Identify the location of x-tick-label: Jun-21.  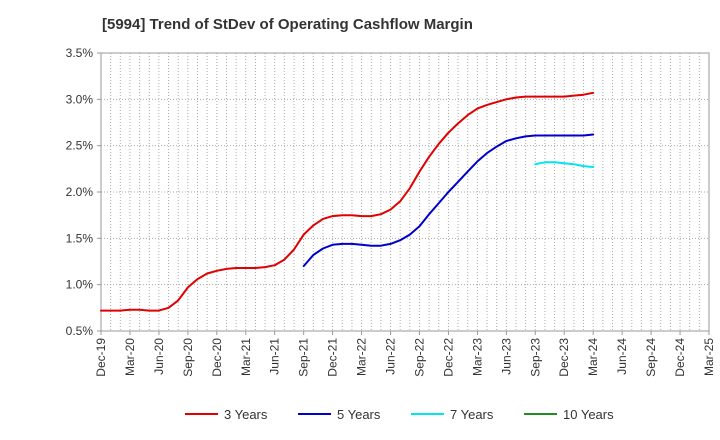
(275, 356).